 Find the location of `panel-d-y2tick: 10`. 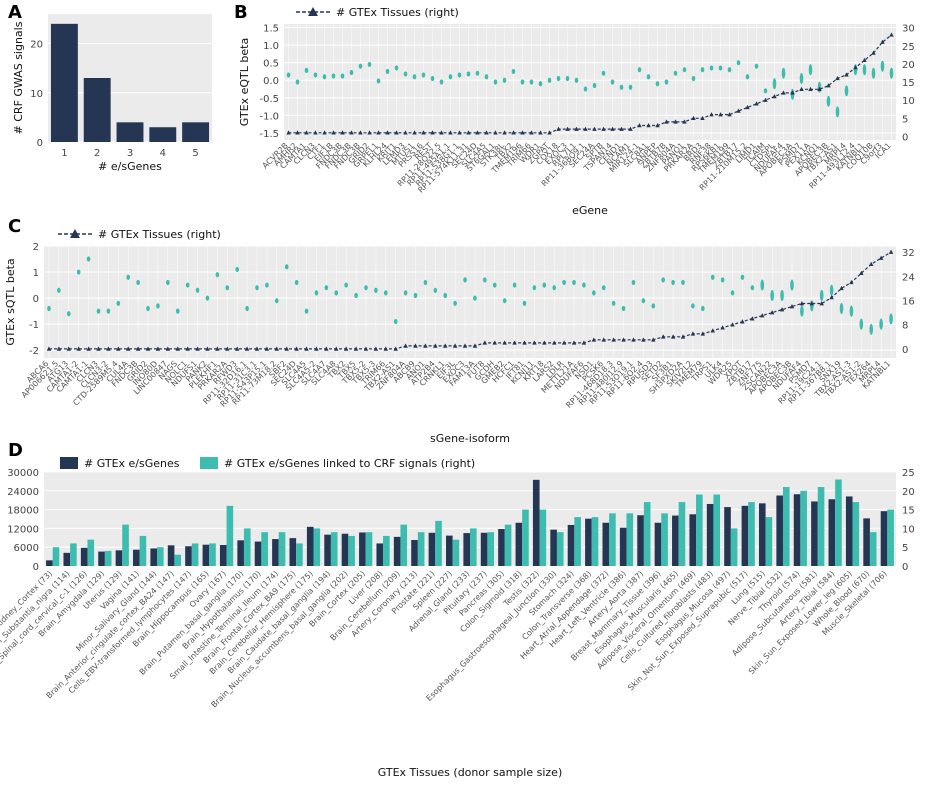

panel-d-y2tick: 10 is located at coordinates (908, 529).